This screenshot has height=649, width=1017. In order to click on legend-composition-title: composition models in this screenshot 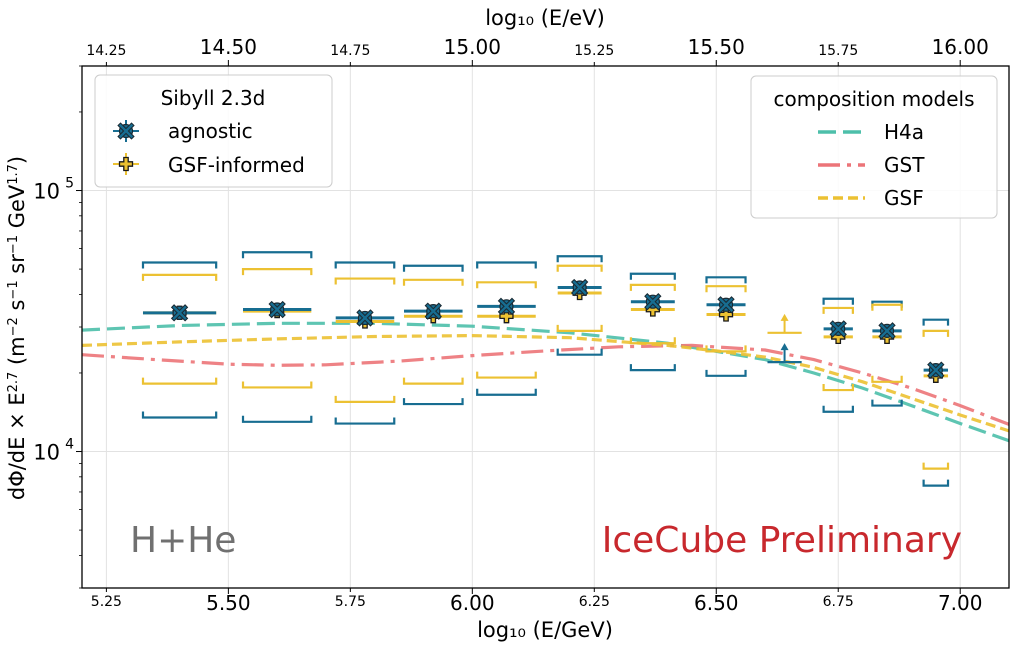, I will do `click(874, 99)`.